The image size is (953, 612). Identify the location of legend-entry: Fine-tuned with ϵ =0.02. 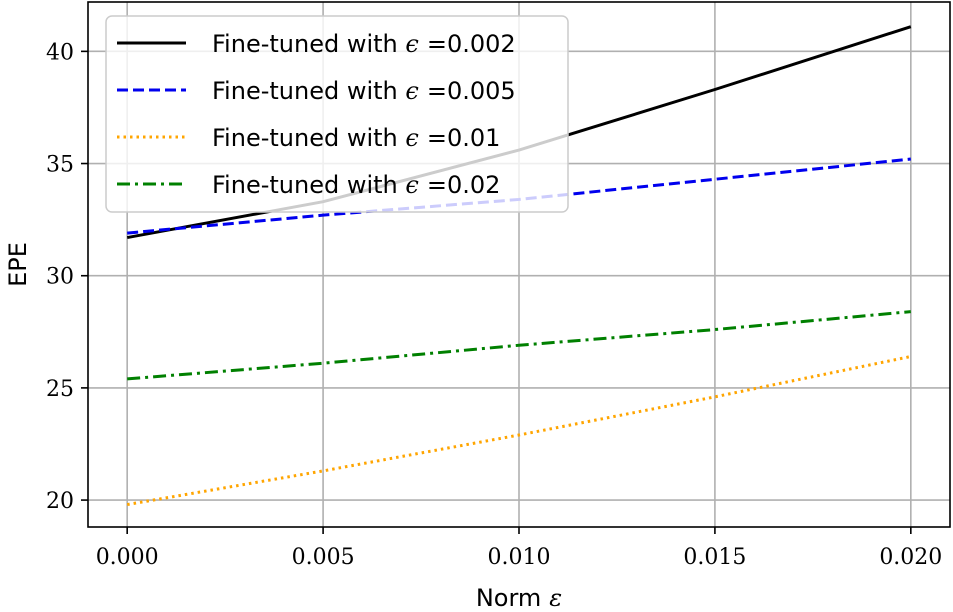
(308, 185).